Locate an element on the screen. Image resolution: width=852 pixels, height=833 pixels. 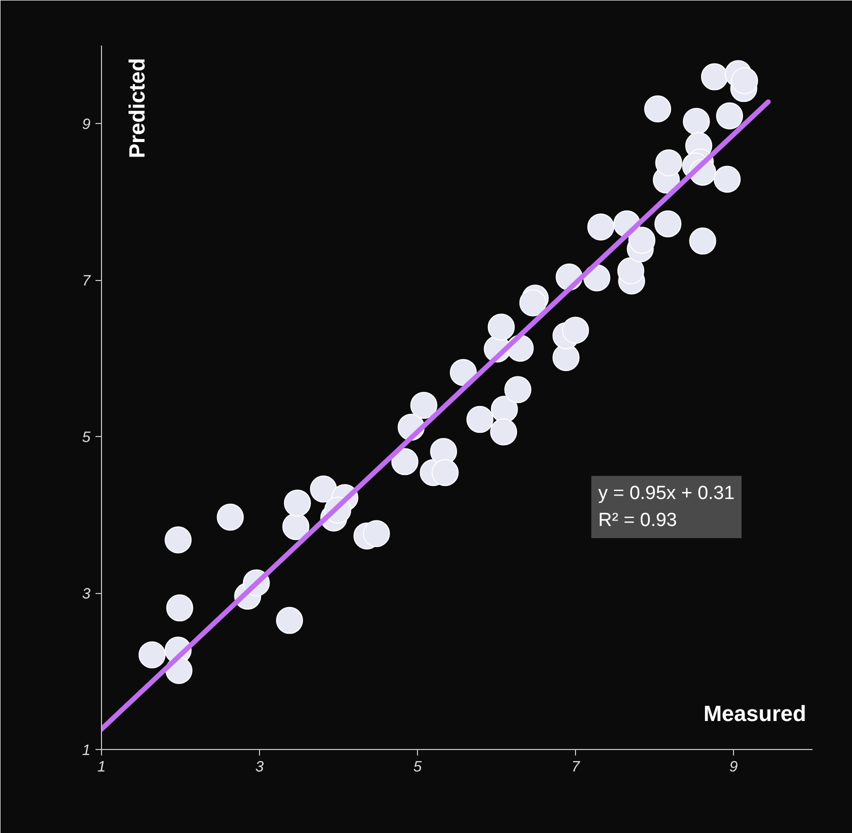
annotation: R² = 0.93 is located at coordinates (637, 521).